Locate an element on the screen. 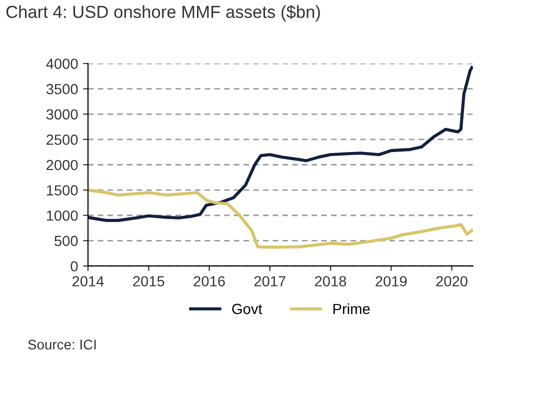  x-tick-label: 2016 is located at coordinates (209, 281).